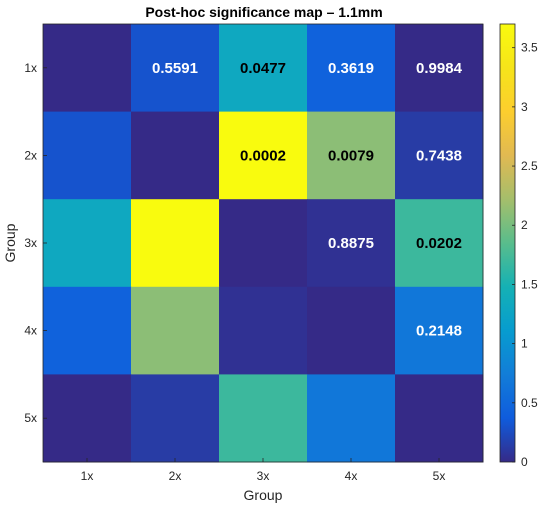 This screenshot has width=550, height=510. I want to click on cell-value-label: 0.0002, so click(263, 155).